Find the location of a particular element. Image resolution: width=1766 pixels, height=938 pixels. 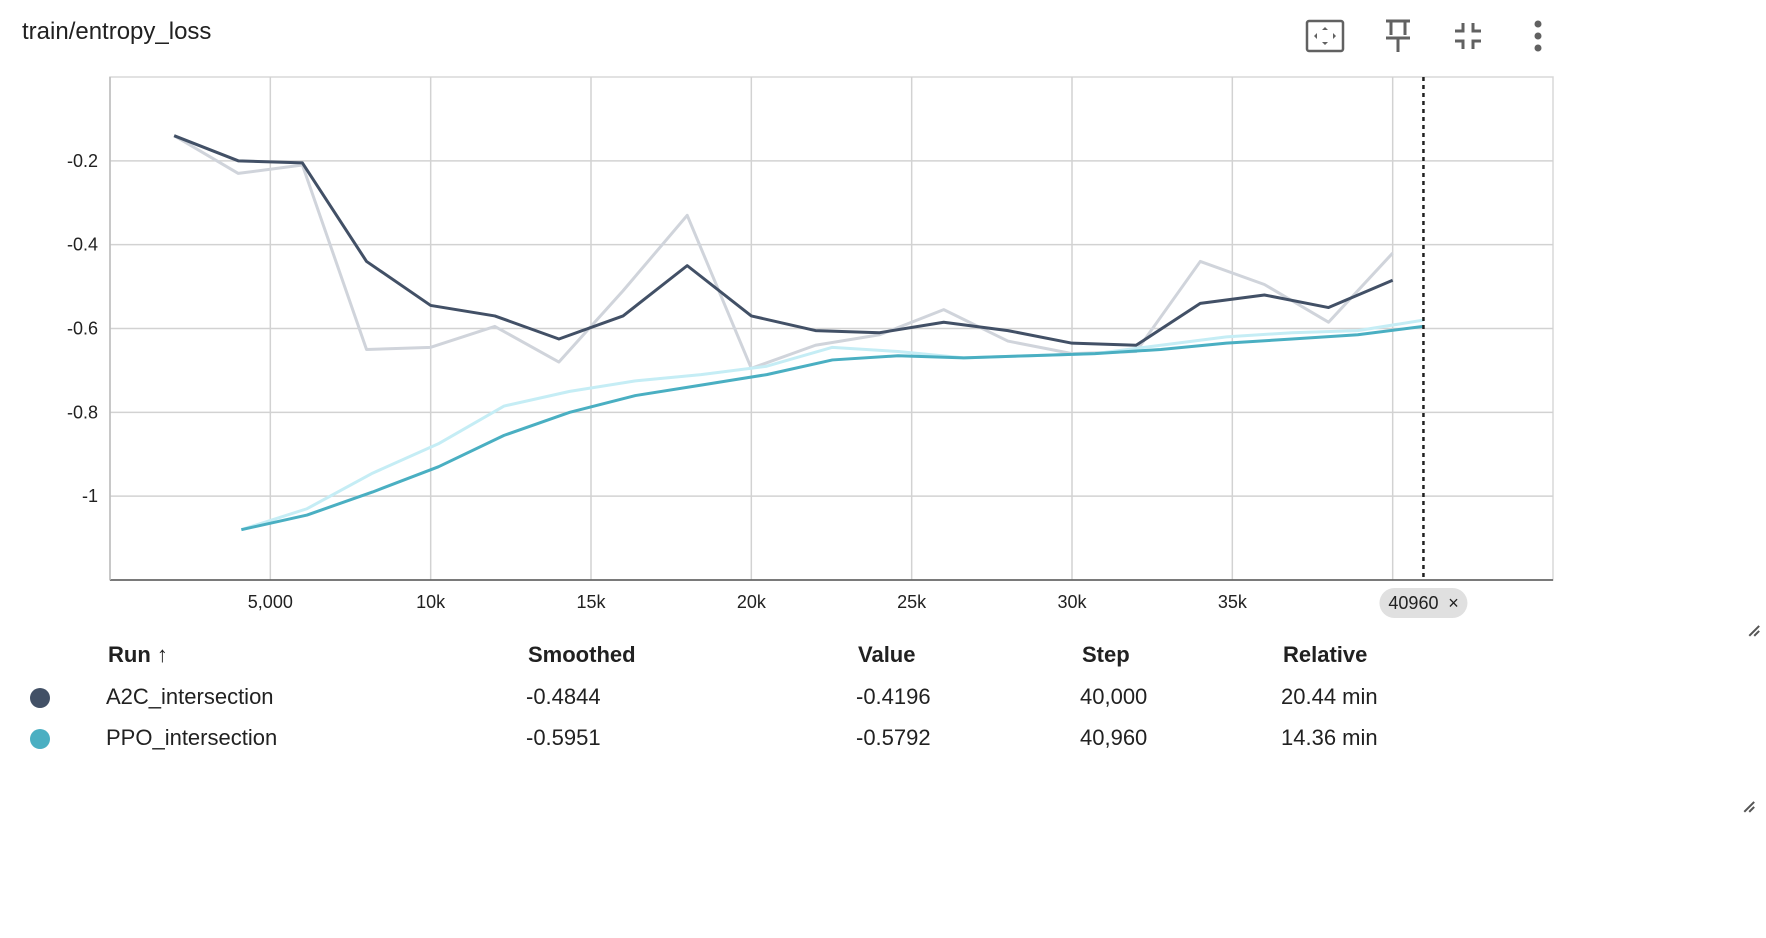

fit-domain-icon is located at coordinates (1325, 36).